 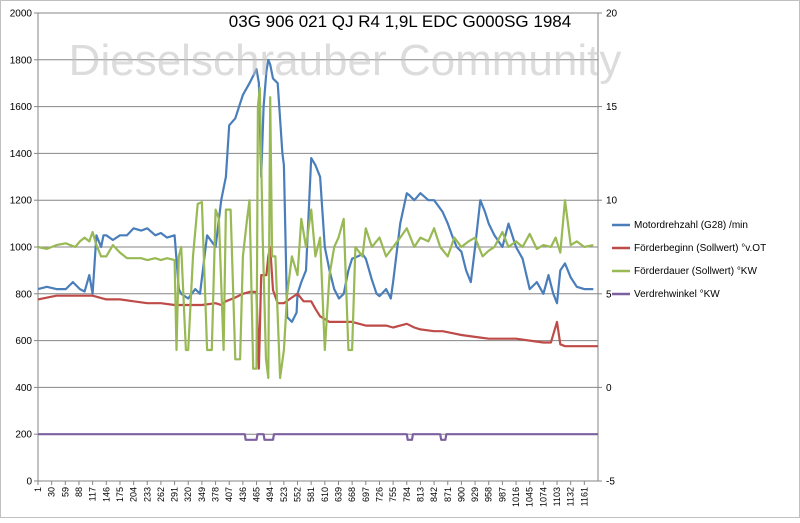 What do you see at coordinates (229, 494) in the screenshot?
I see `x-axis-tick-label: 407` at bounding box center [229, 494].